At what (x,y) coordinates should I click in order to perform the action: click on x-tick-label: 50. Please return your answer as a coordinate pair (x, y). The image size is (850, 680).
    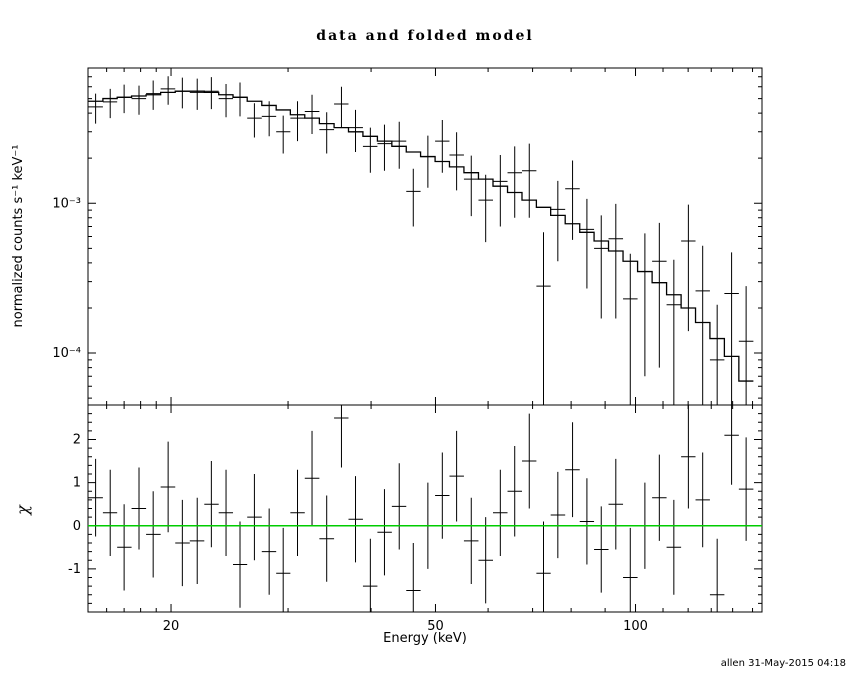
    Looking at the image, I should click on (435, 626).